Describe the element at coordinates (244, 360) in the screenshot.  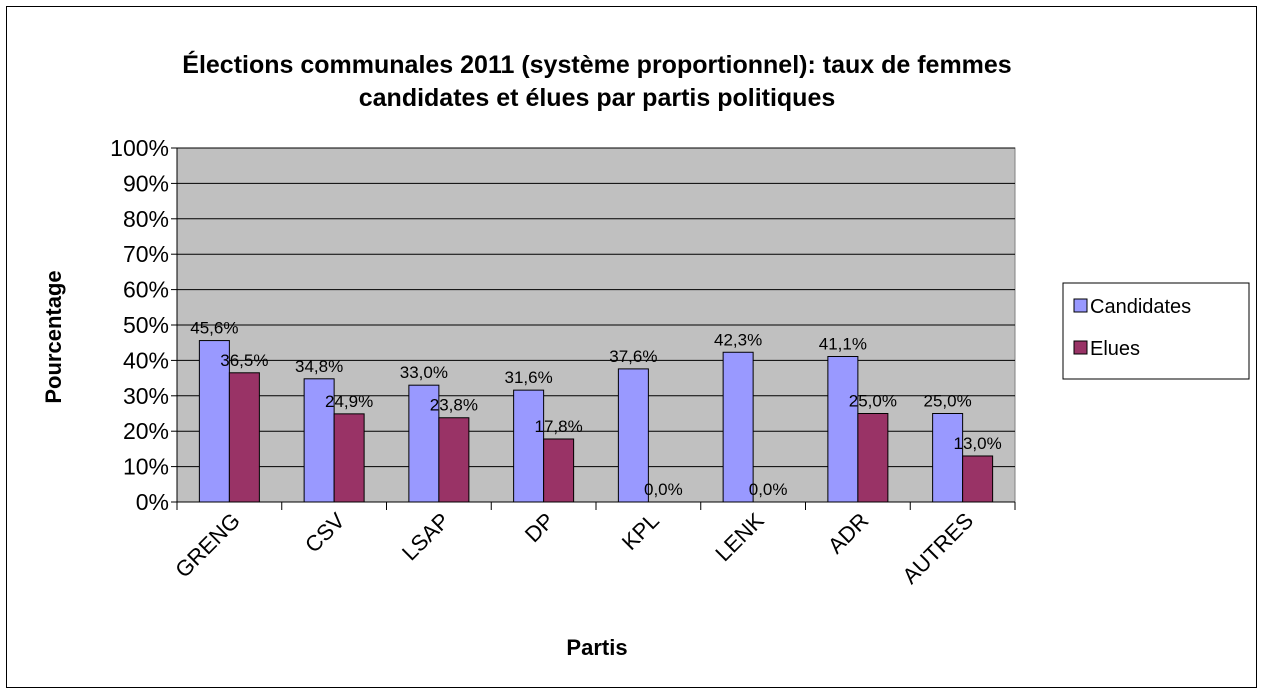
I see `data-label-elues: 36,5%` at that location.